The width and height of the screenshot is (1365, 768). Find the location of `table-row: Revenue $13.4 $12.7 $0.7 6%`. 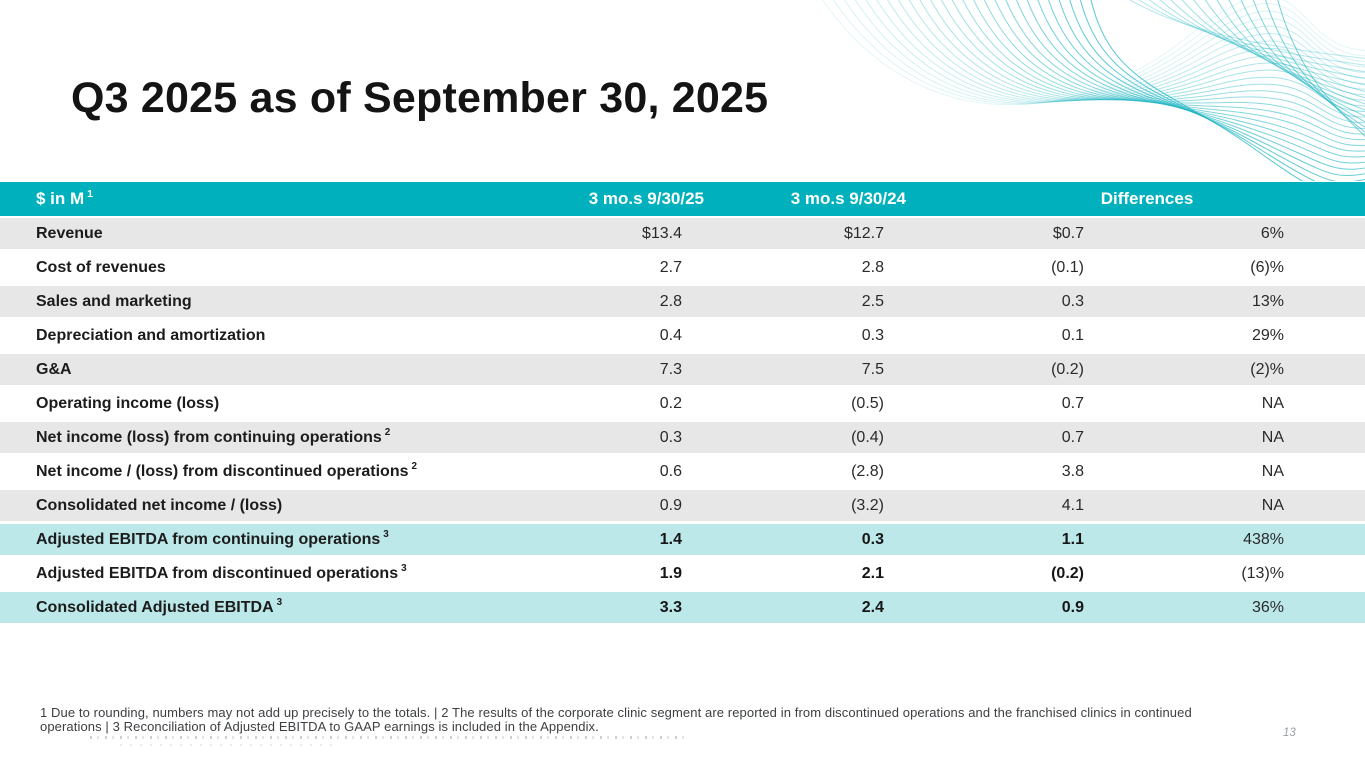

table-row: Revenue $13.4 $12.7 $0.7 6% is located at coordinates (682, 235).